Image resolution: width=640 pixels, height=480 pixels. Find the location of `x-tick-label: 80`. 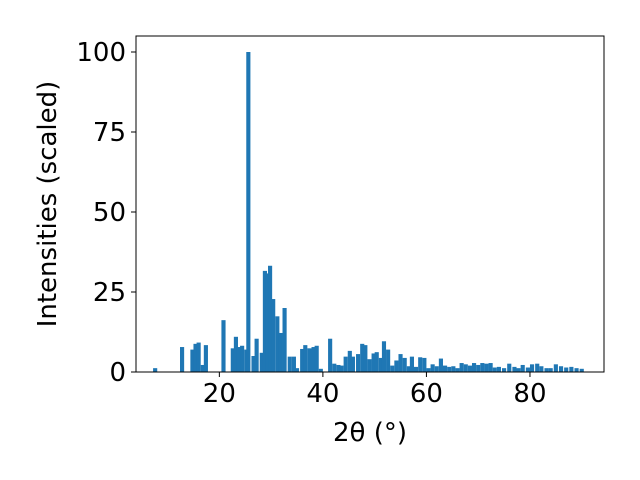

x-tick-label: 80 is located at coordinates (529, 394).